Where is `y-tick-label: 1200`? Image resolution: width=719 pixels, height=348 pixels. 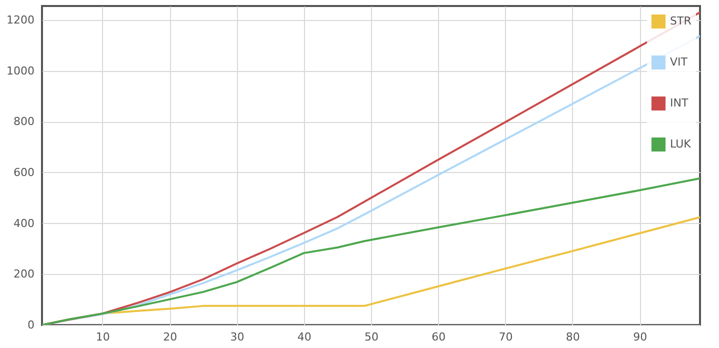 y-tick-label: 1200 is located at coordinates (20, 19).